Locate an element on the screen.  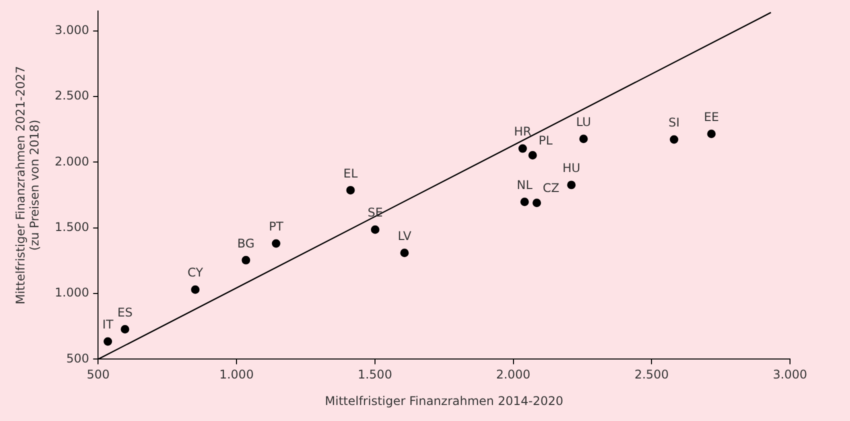
y-axis-title: Mittelfristiger Finanzrahmen 2021-2027 (zu Preisen von 2018) is located at coordinates (27, 185).